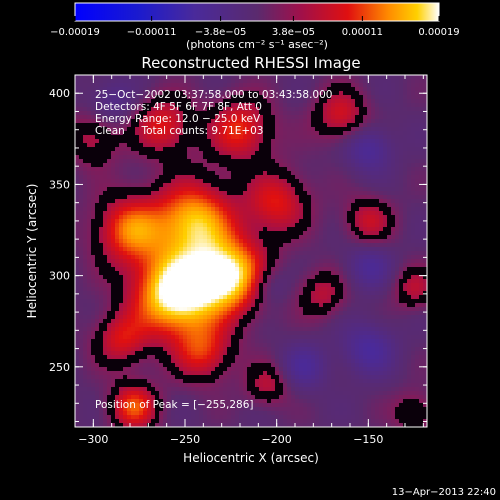 This screenshot has height=500, width=500. Describe the element at coordinates (293, 32) in the screenshot. I see `colorbar-tick-label: 3.8e−05` at that location.